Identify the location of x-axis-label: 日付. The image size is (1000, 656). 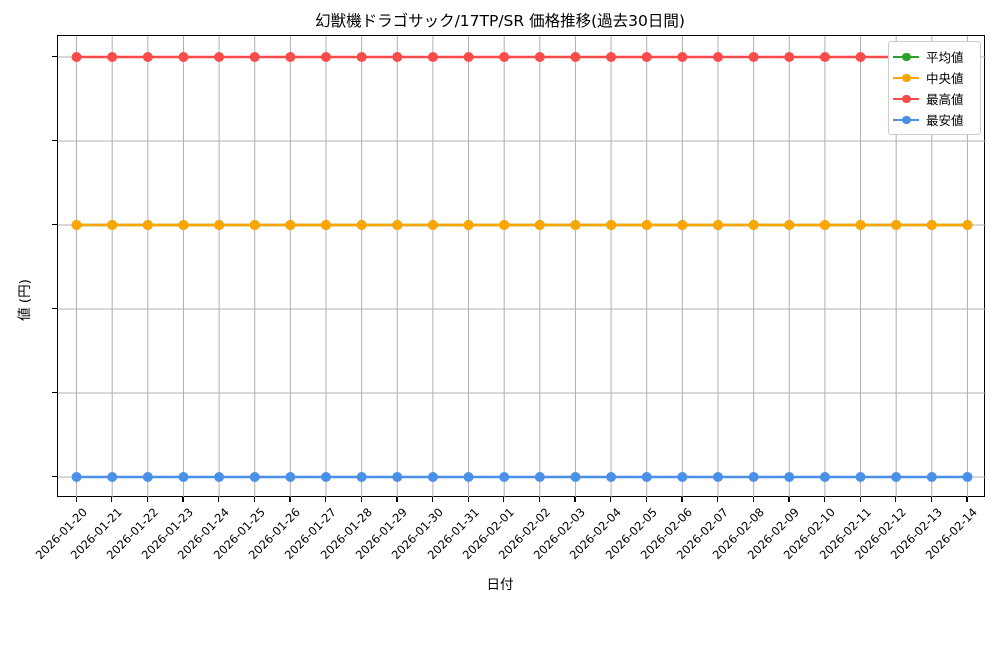
(500, 585).